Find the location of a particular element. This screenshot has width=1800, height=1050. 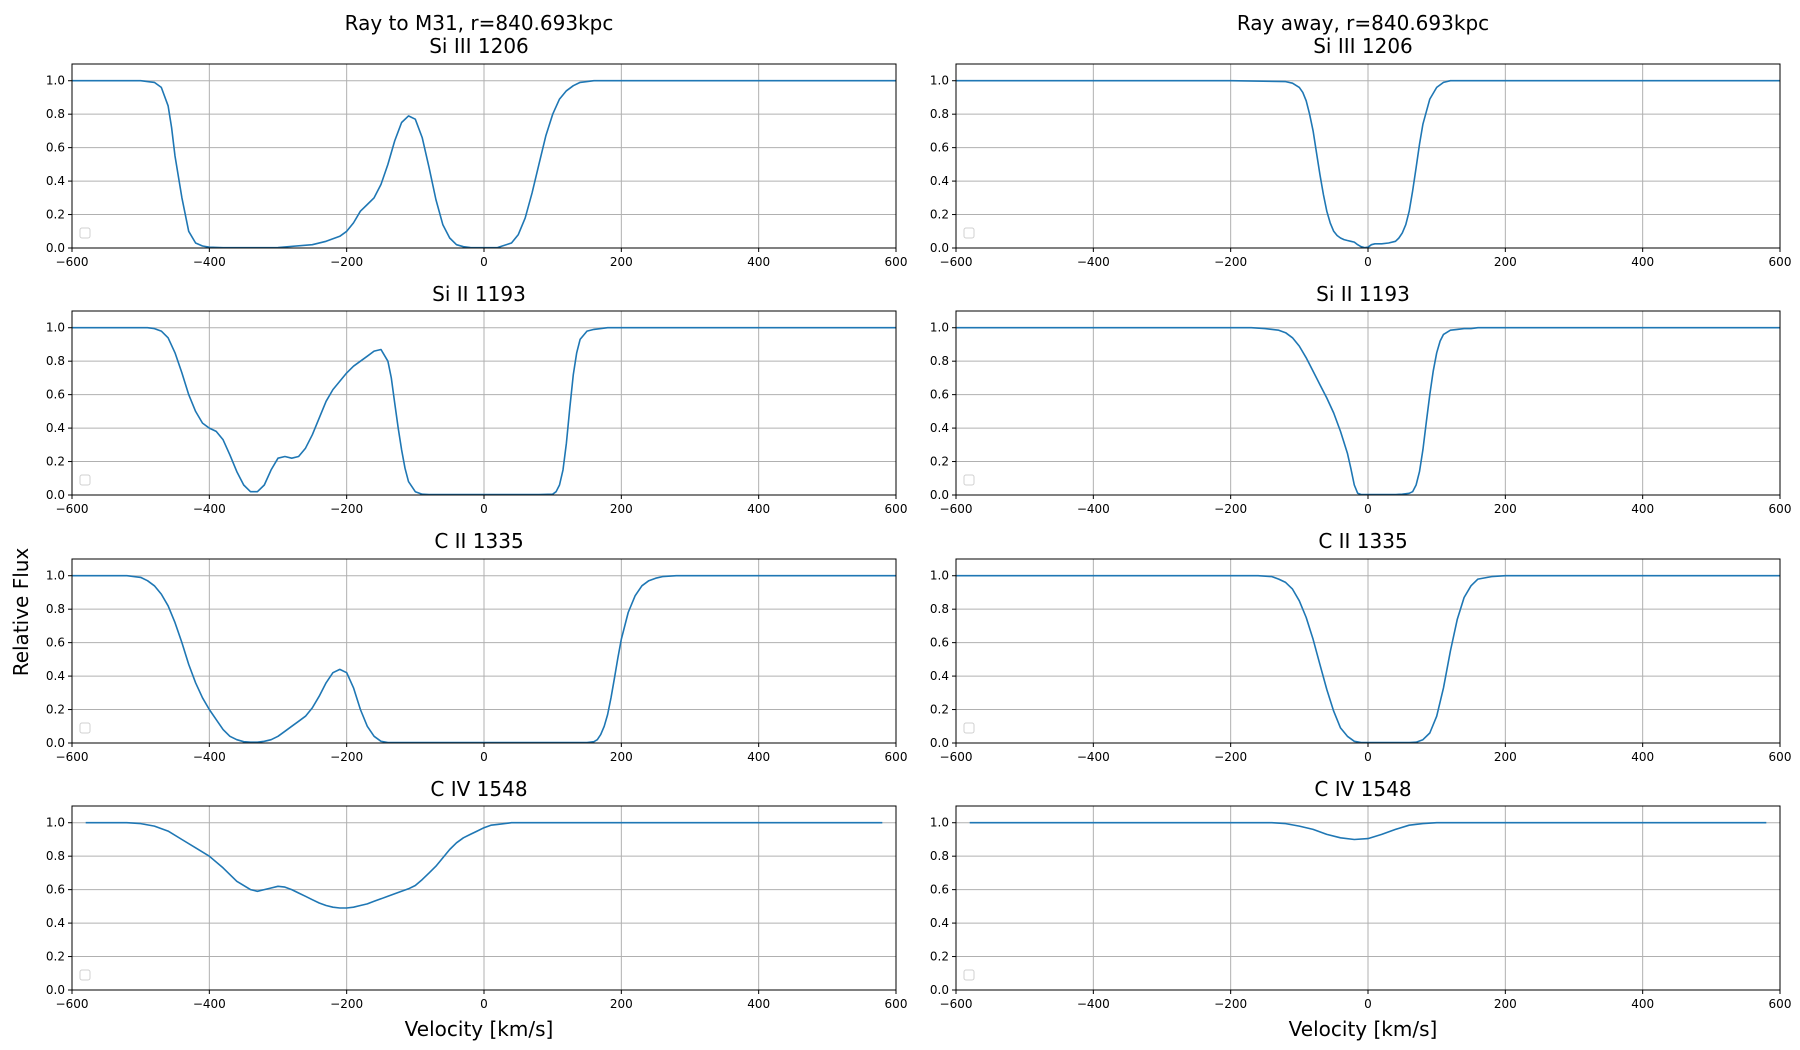

subplot-title: Si III 1206 is located at coordinates (1363, 46).